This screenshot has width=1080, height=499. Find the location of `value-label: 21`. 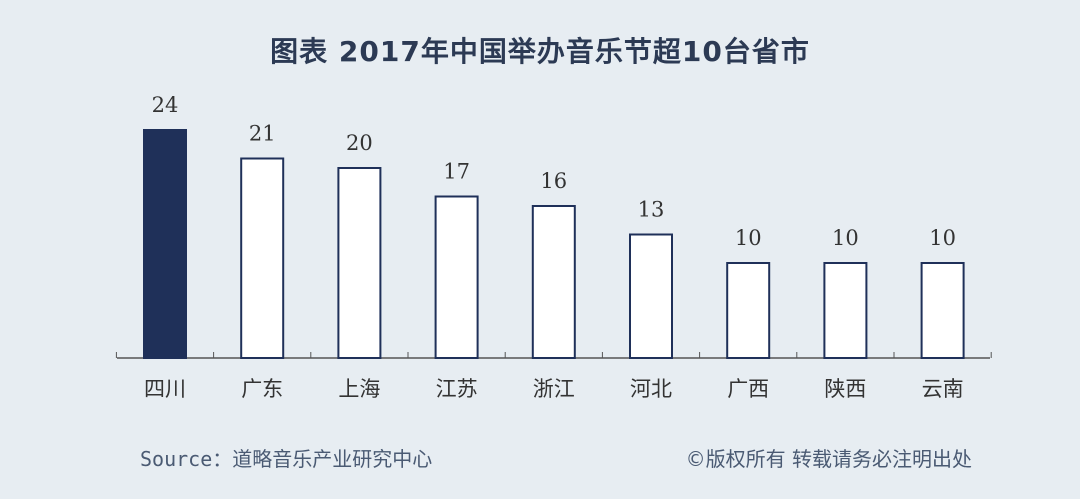

value-label: 21 is located at coordinates (262, 134).